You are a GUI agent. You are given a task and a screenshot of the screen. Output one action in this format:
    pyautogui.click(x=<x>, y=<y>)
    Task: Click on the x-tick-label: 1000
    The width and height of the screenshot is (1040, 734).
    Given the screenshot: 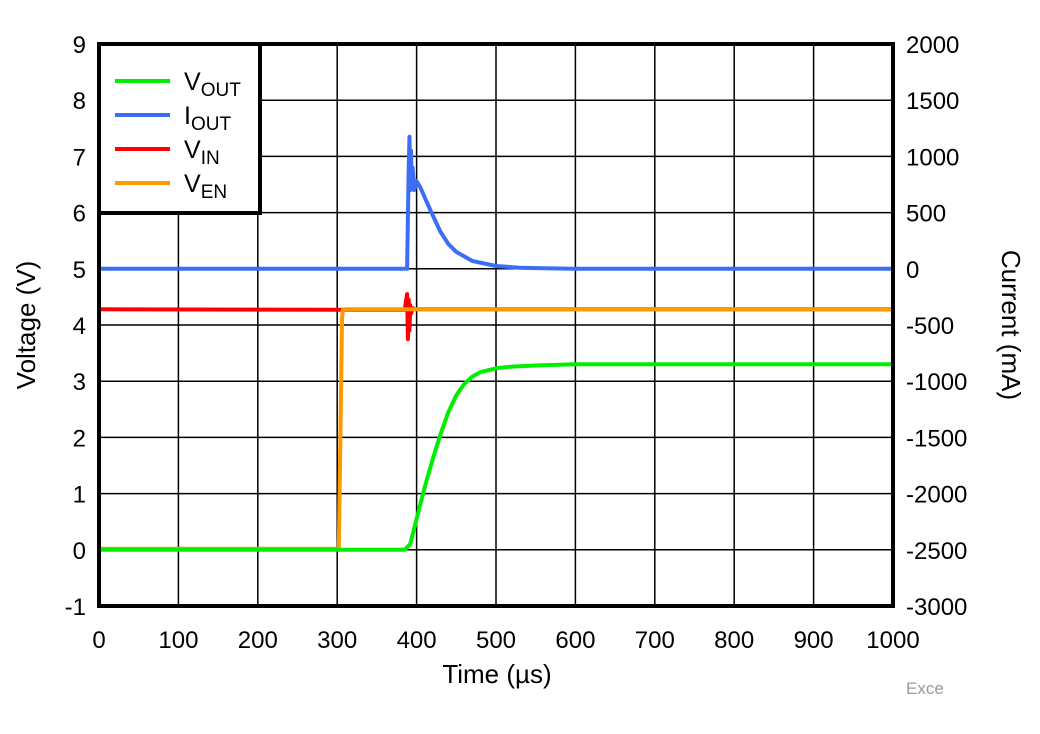 What is the action you would take?
    pyautogui.click(x=892, y=640)
    